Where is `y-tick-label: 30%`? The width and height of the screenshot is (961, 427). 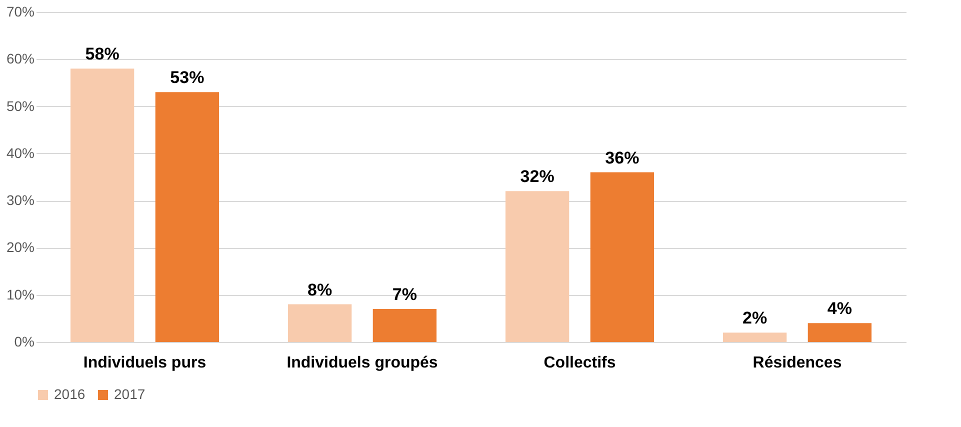
y-tick-label: 30% is located at coordinates (20, 200).